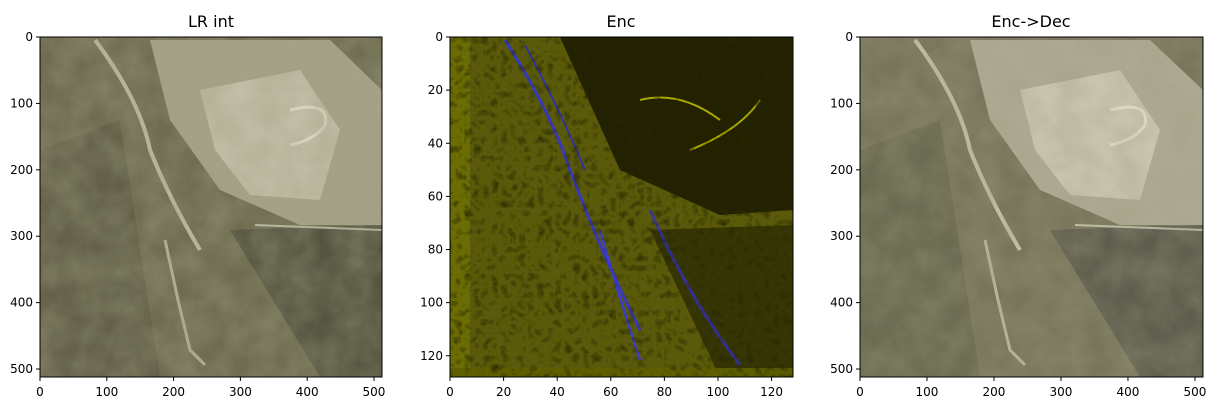 The width and height of the screenshot is (1225, 406). I want to click on x-tick-label: 60, so click(610, 392).